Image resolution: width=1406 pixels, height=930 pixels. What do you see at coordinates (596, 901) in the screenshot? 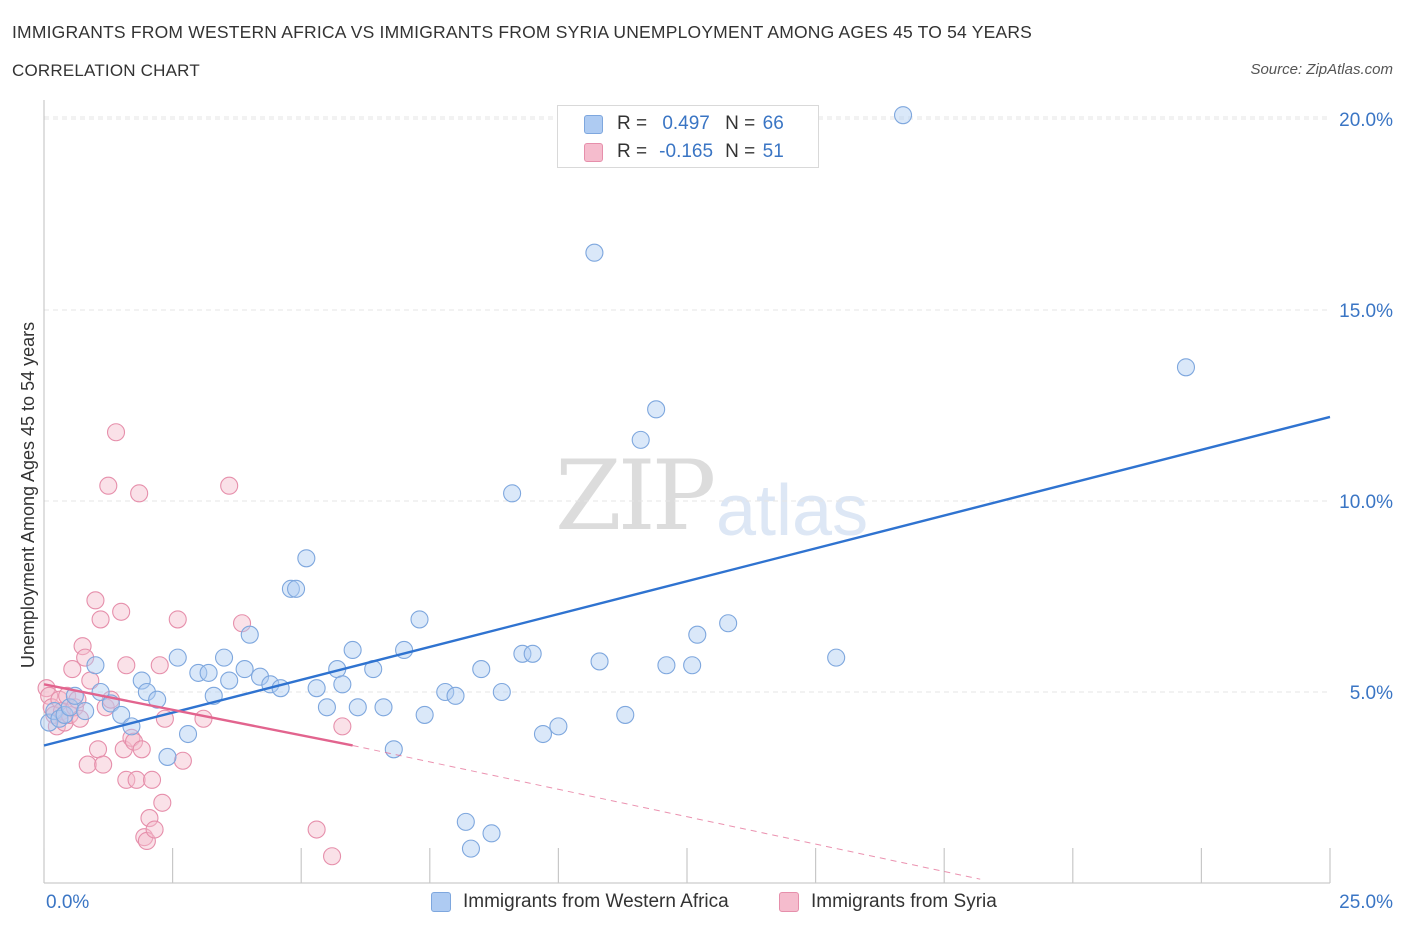
I see `series-label: Immigrants from Western Africa` at bounding box center [596, 901].